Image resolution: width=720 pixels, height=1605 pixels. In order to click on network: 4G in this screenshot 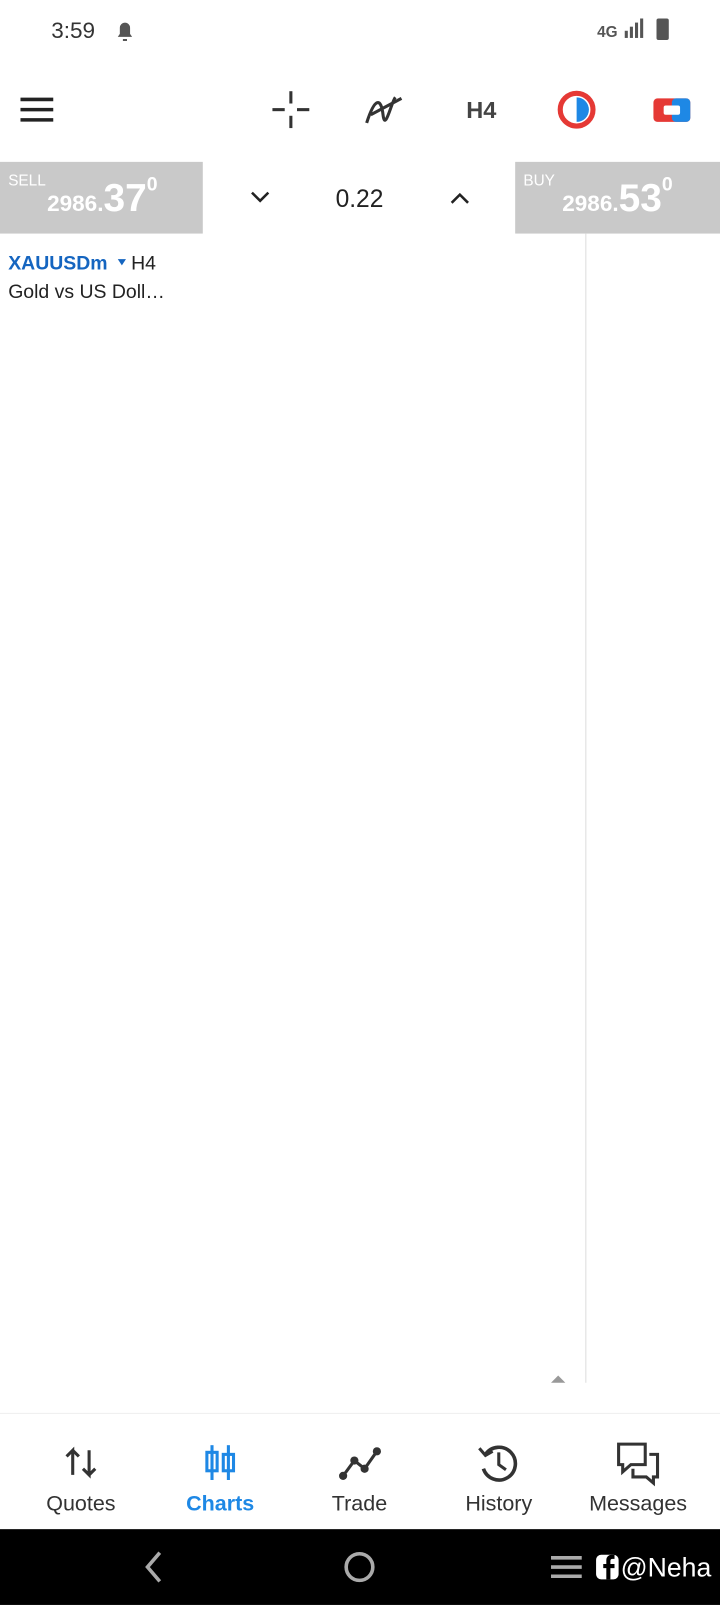, I will do `click(607, 32)`.